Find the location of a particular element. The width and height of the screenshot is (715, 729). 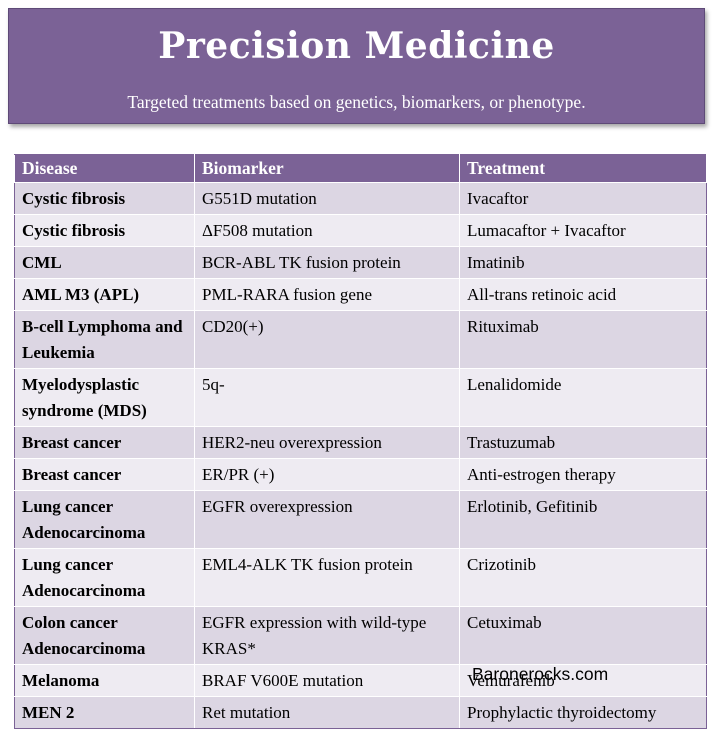

biomarker-cell: BRAF V600E mutation is located at coordinates (327, 680).